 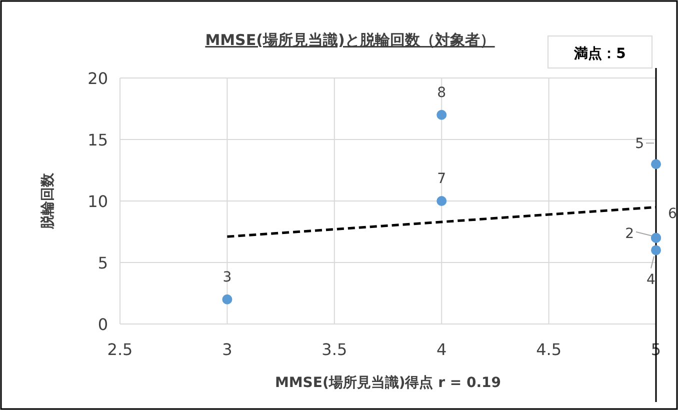 What do you see at coordinates (672, 214) in the screenshot?
I see `annotation: 6` at bounding box center [672, 214].